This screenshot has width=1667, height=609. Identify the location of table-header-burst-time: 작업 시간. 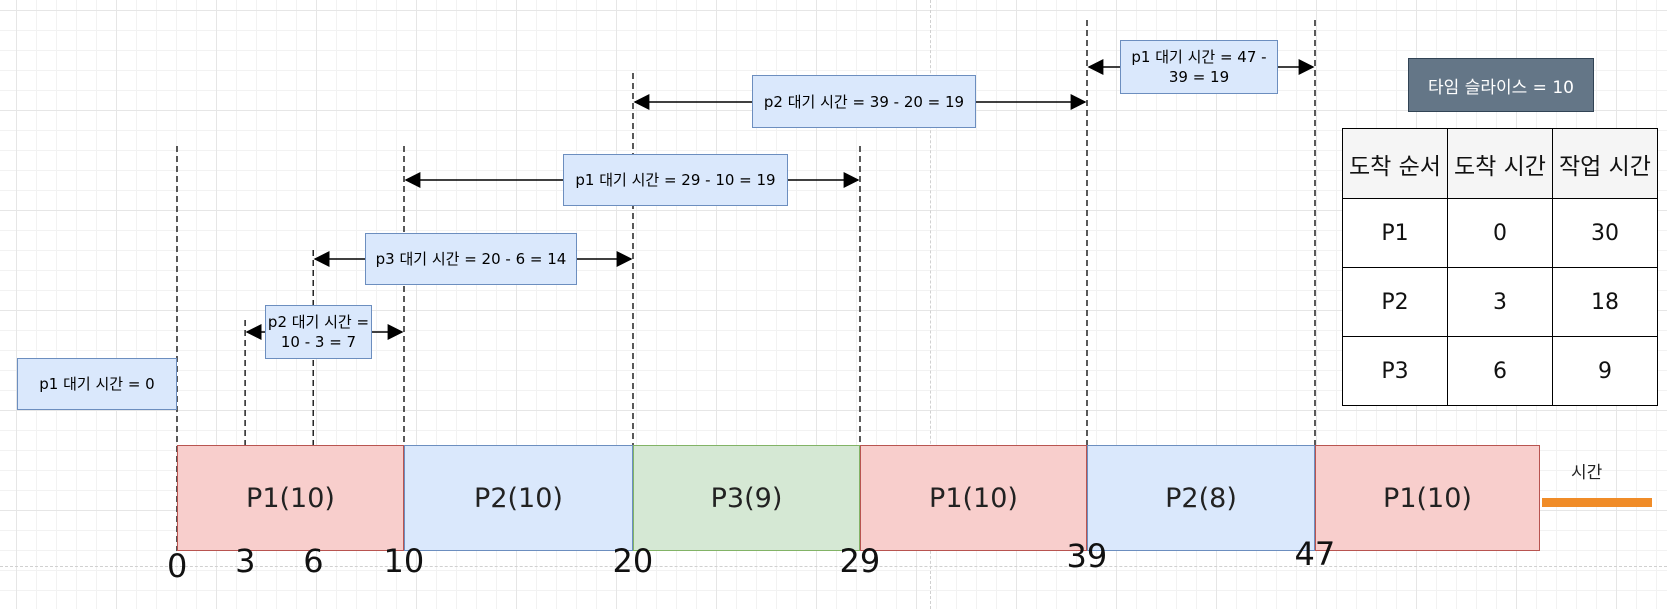
(1605, 163).